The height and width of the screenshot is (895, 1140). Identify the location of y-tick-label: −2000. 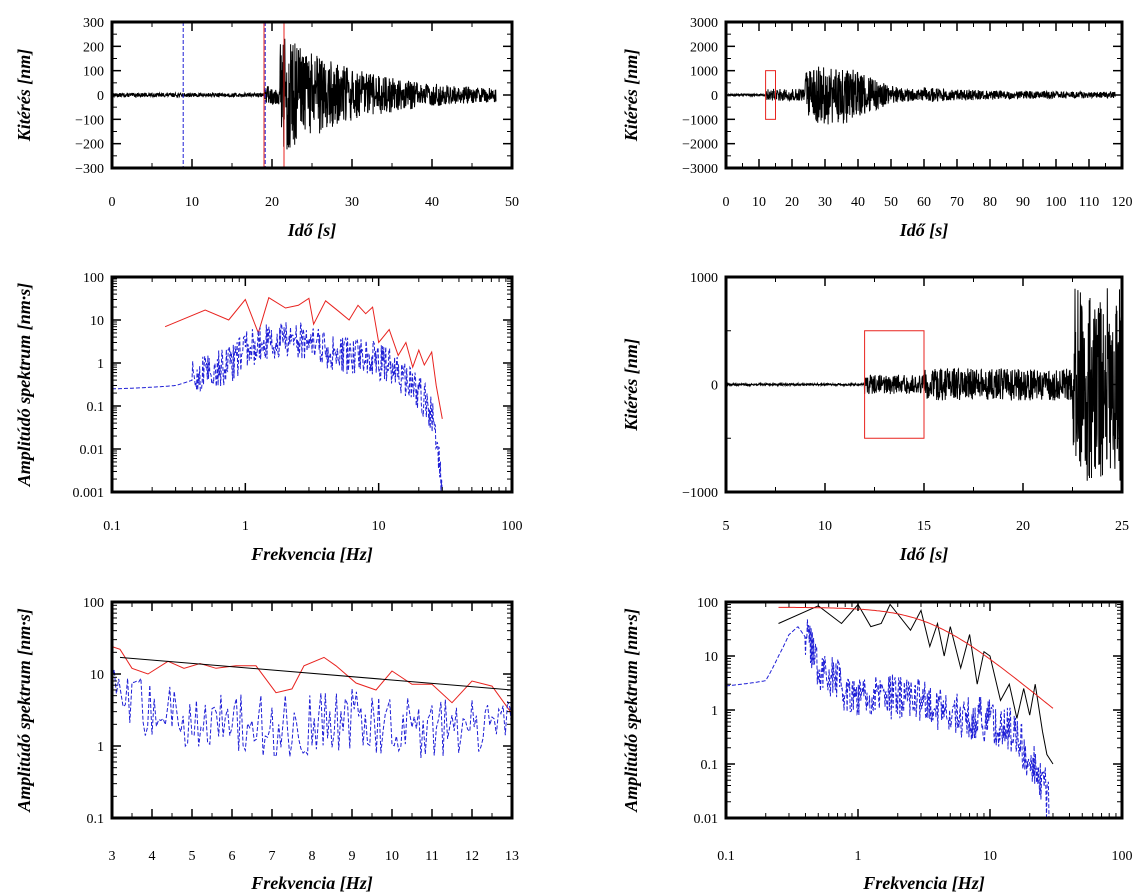
(700, 145).